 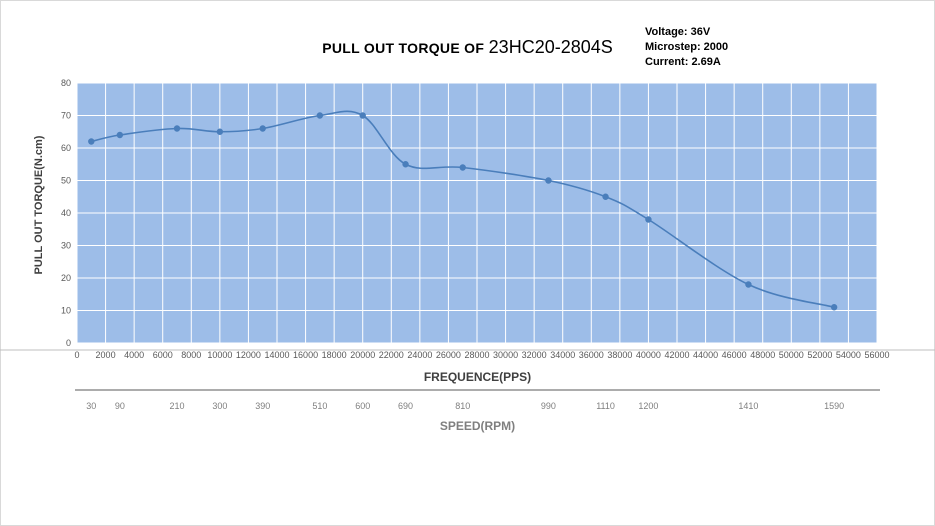 What do you see at coordinates (66, 181) in the screenshot?
I see `y-tick-label: 50` at bounding box center [66, 181].